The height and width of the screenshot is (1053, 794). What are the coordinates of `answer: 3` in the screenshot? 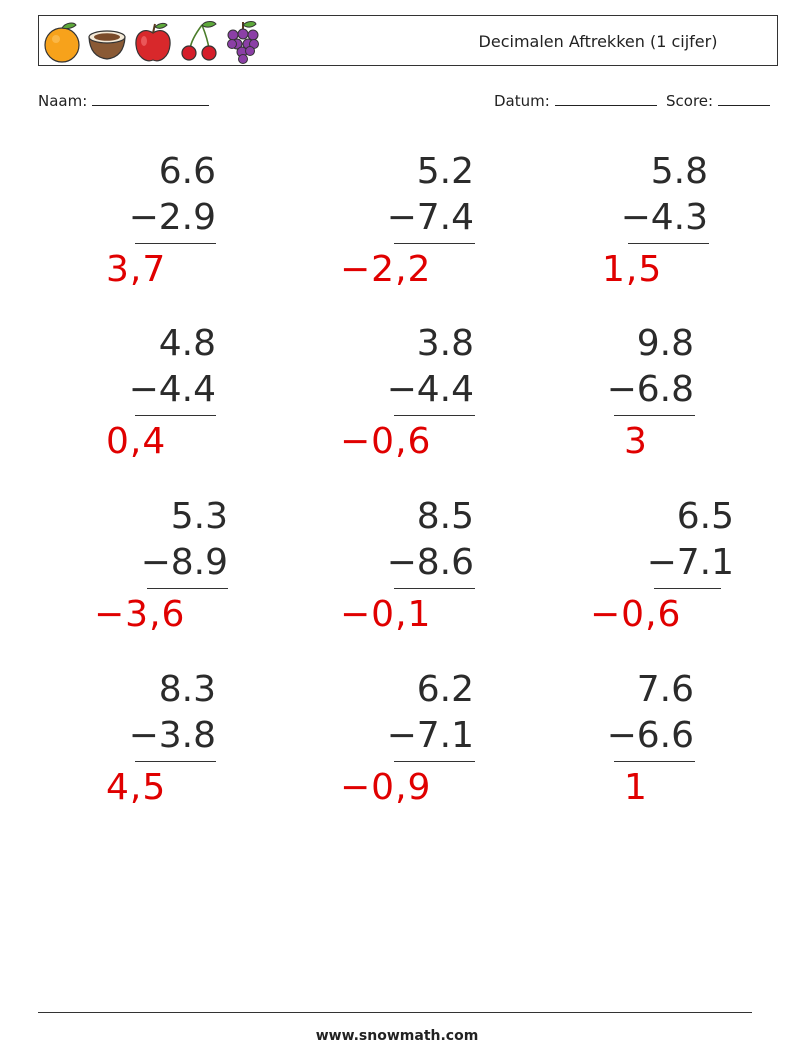 It's located at (636, 441).